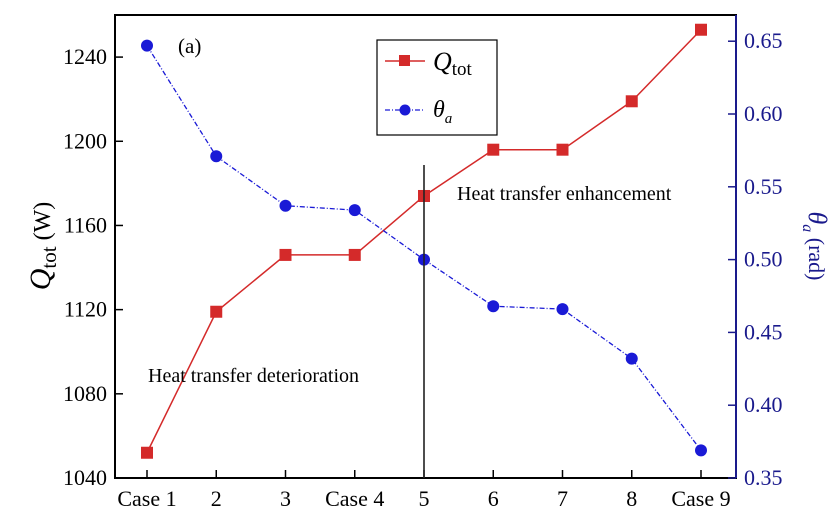 This screenshot has height=517, width=838. Describe the element at coordinates (763, 186) in the screenshot. I see `y-right-tick-label: 0.55` at that location.